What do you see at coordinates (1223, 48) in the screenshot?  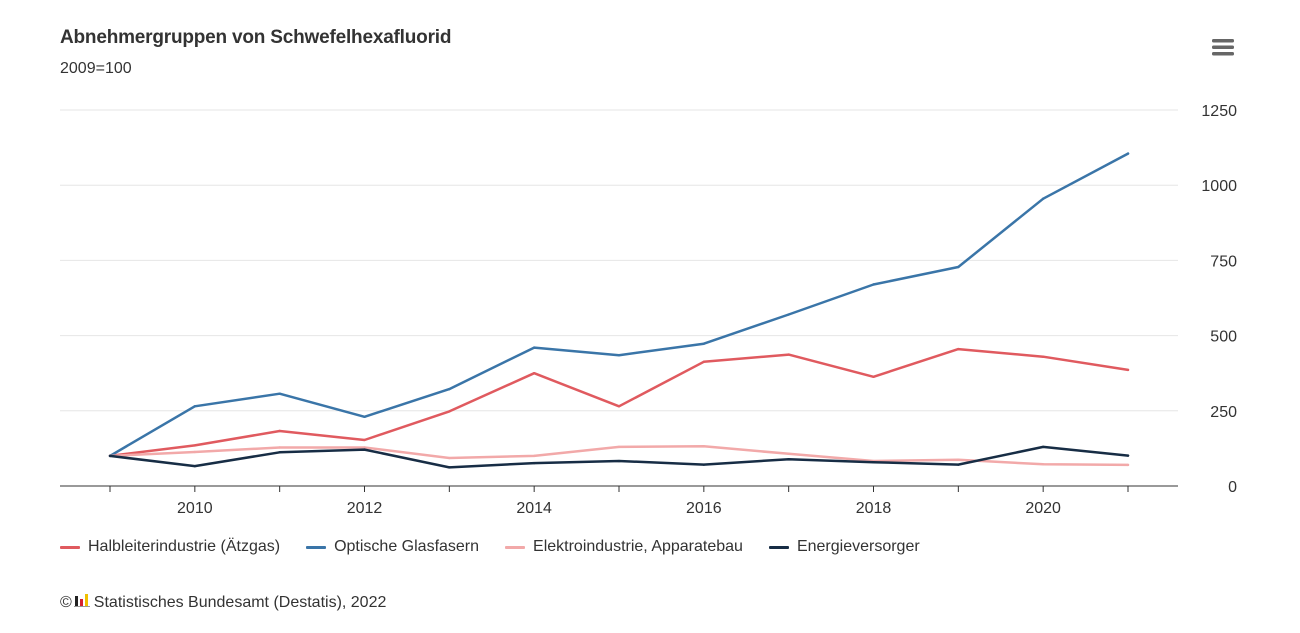 I see `hamburger-menu-icon` at bounding box center [1223, 48].